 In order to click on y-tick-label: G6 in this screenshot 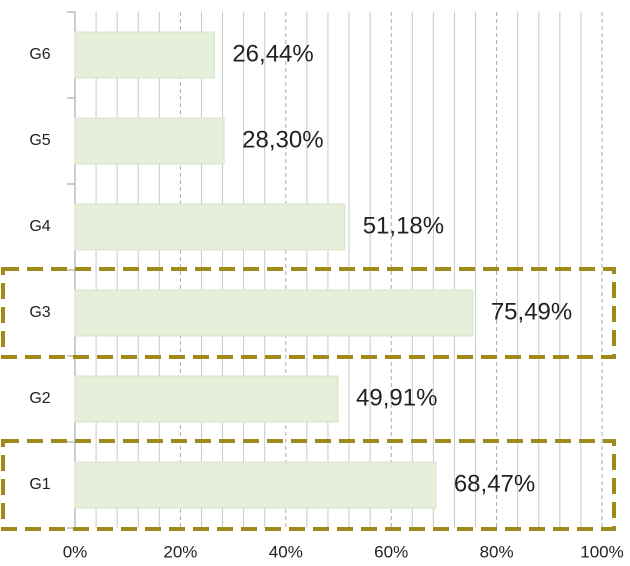, I will do `click(39, 54)`.